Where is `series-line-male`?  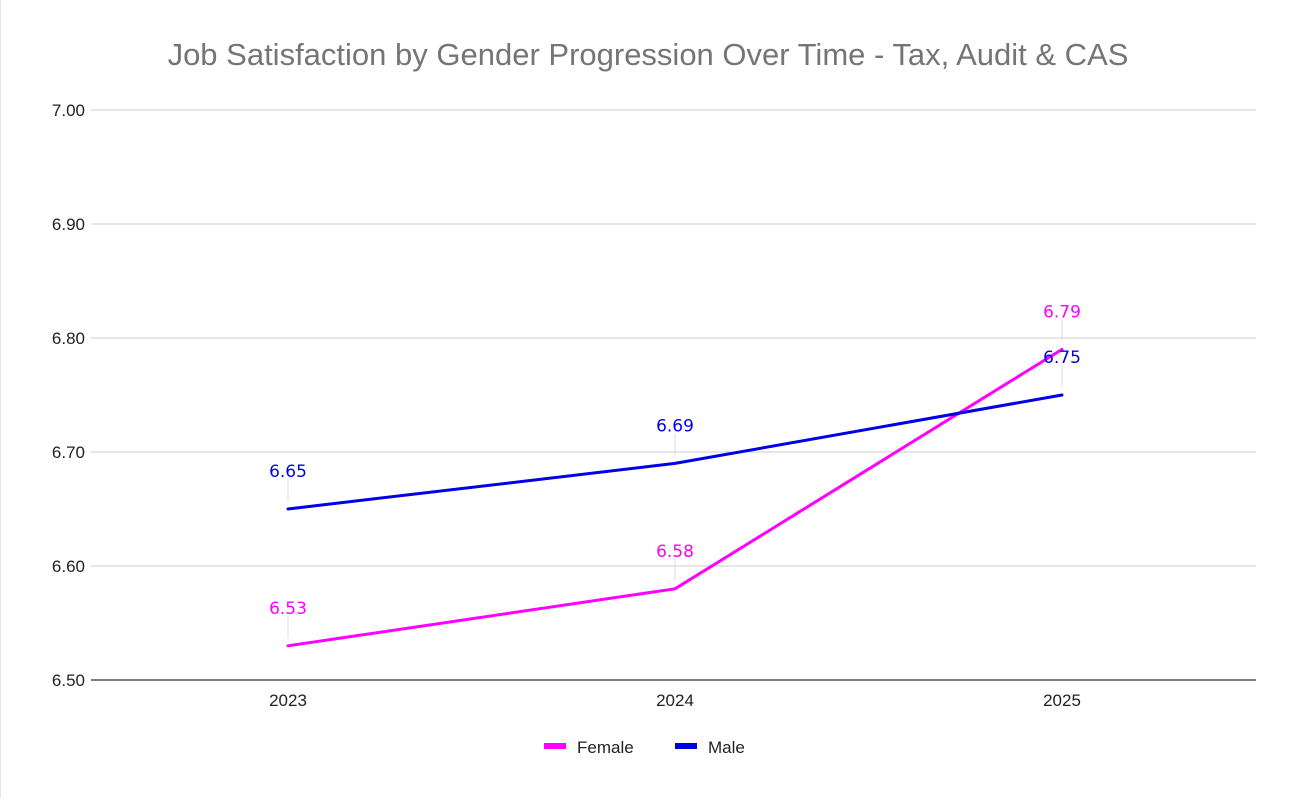
series-line-male is located at coordinates (675, 452).